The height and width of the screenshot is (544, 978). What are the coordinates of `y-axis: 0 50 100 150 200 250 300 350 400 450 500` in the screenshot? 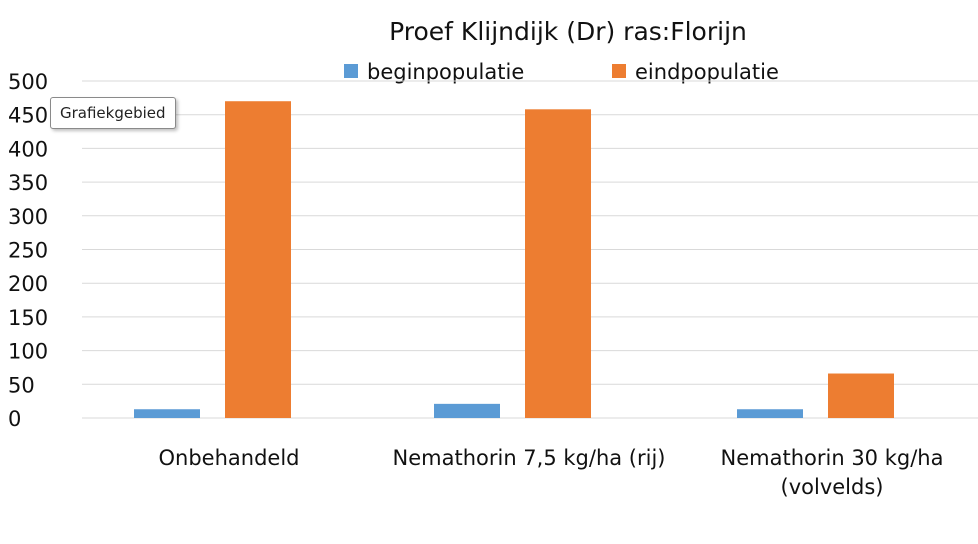 It's located at (28, 250).